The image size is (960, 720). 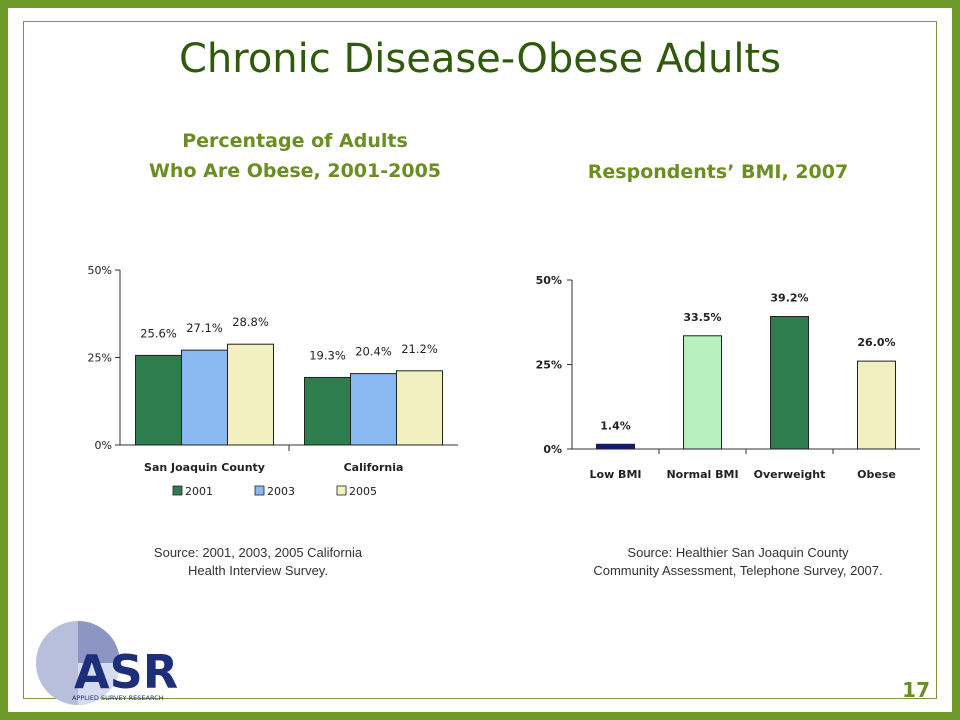 What do you see at coordinates (702, 392) in the screenshot?
I see `bar-normal-bmi` at bounding box center [702, 392].